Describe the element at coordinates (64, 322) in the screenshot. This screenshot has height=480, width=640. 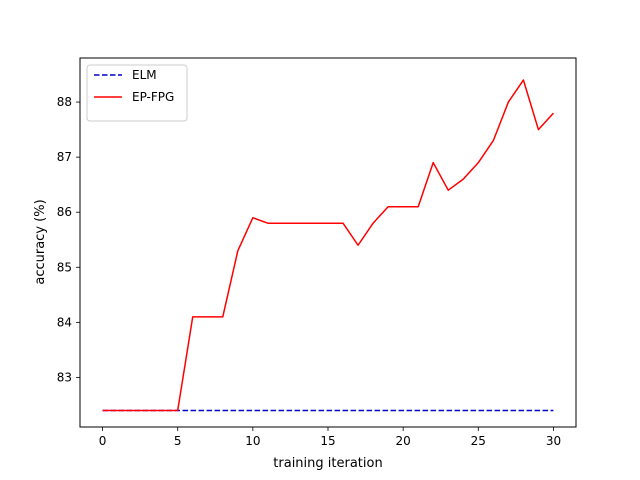
I see `y-tick-label: 84` at that location.